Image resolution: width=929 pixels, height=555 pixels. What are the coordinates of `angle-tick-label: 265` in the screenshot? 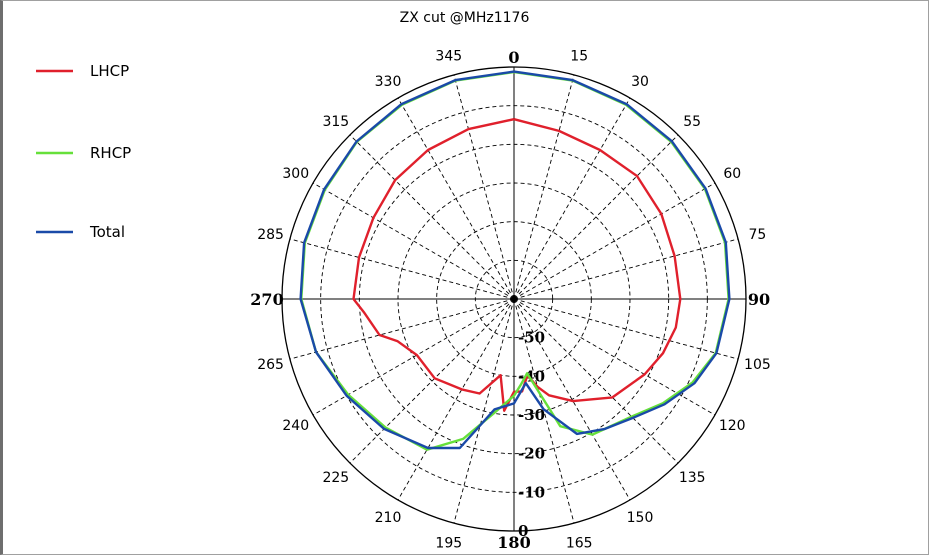 It's located at (270, 365).